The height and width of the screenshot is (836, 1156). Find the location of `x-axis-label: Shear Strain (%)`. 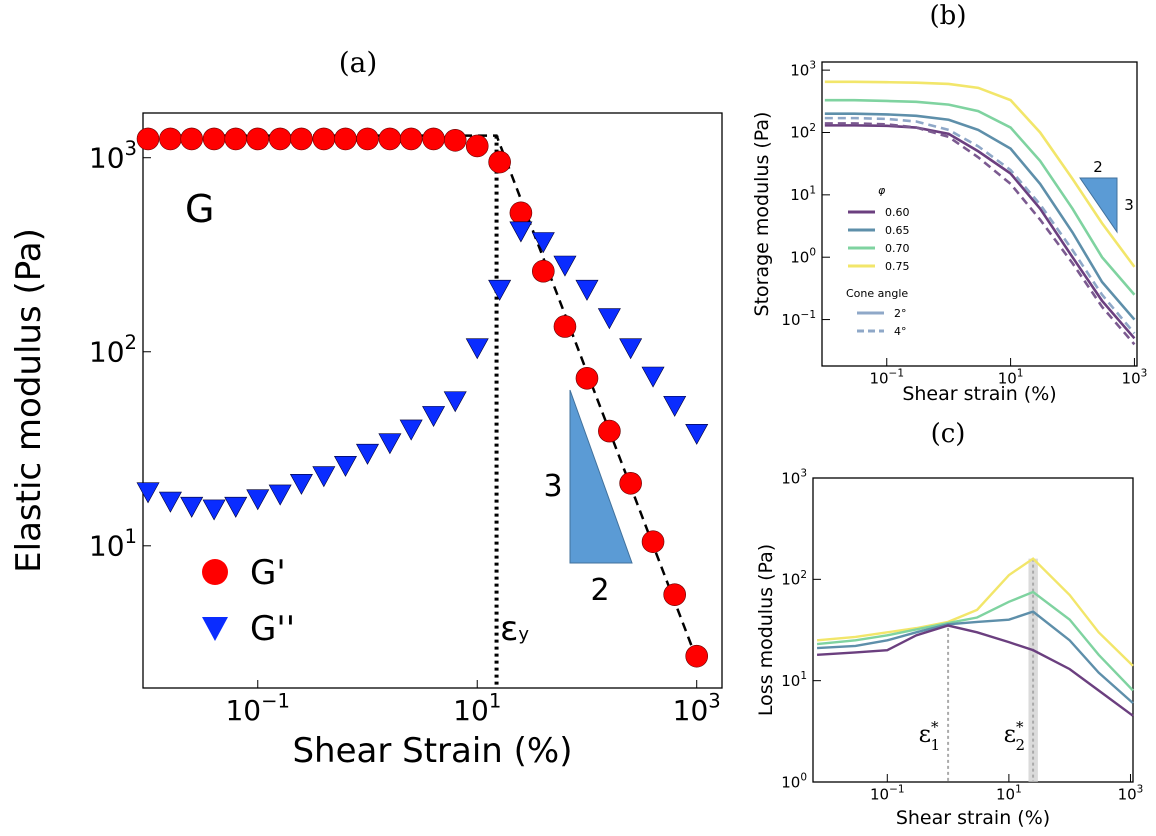

x-axis-label: Shear Strain (%) is located at coordinates (432, 751).